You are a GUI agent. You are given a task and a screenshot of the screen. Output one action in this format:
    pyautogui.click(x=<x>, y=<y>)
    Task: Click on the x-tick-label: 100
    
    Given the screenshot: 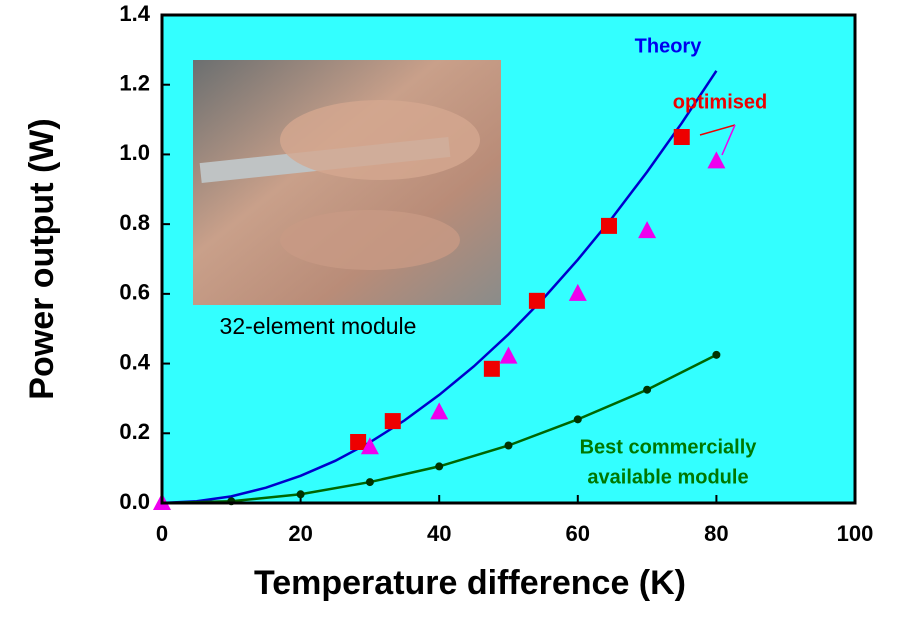 What is the action you would take?
    pyautogui.click(x=855, y=533)
    